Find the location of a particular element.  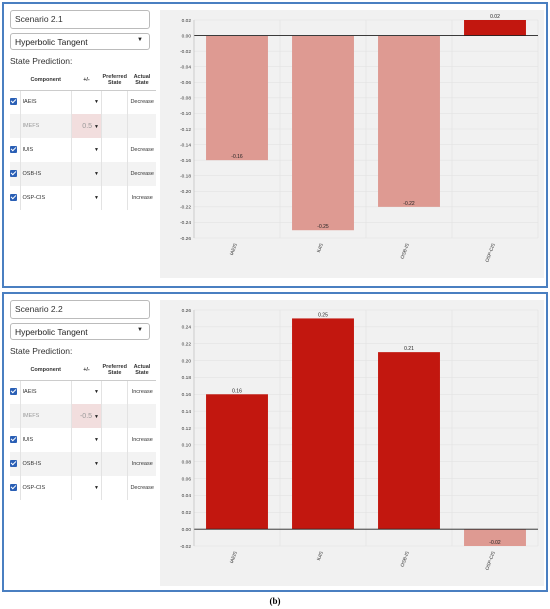

table-row: IMEFS 0.5 ▼ is located at coordinates (83, 126).